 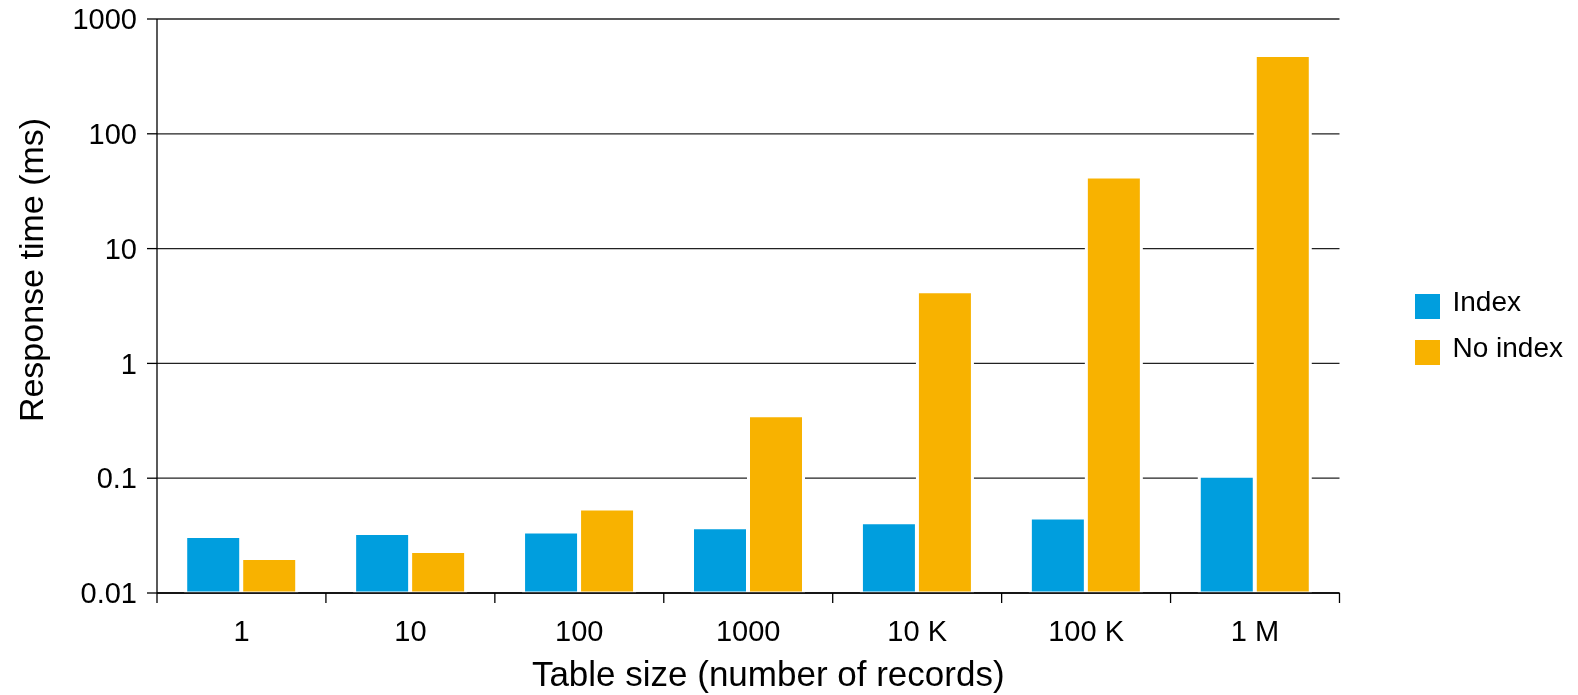 What do you see at coordinates (116, 478) in the screenshot?
I see `y-tick-label: 0.1` at bounding box center [116, 478].